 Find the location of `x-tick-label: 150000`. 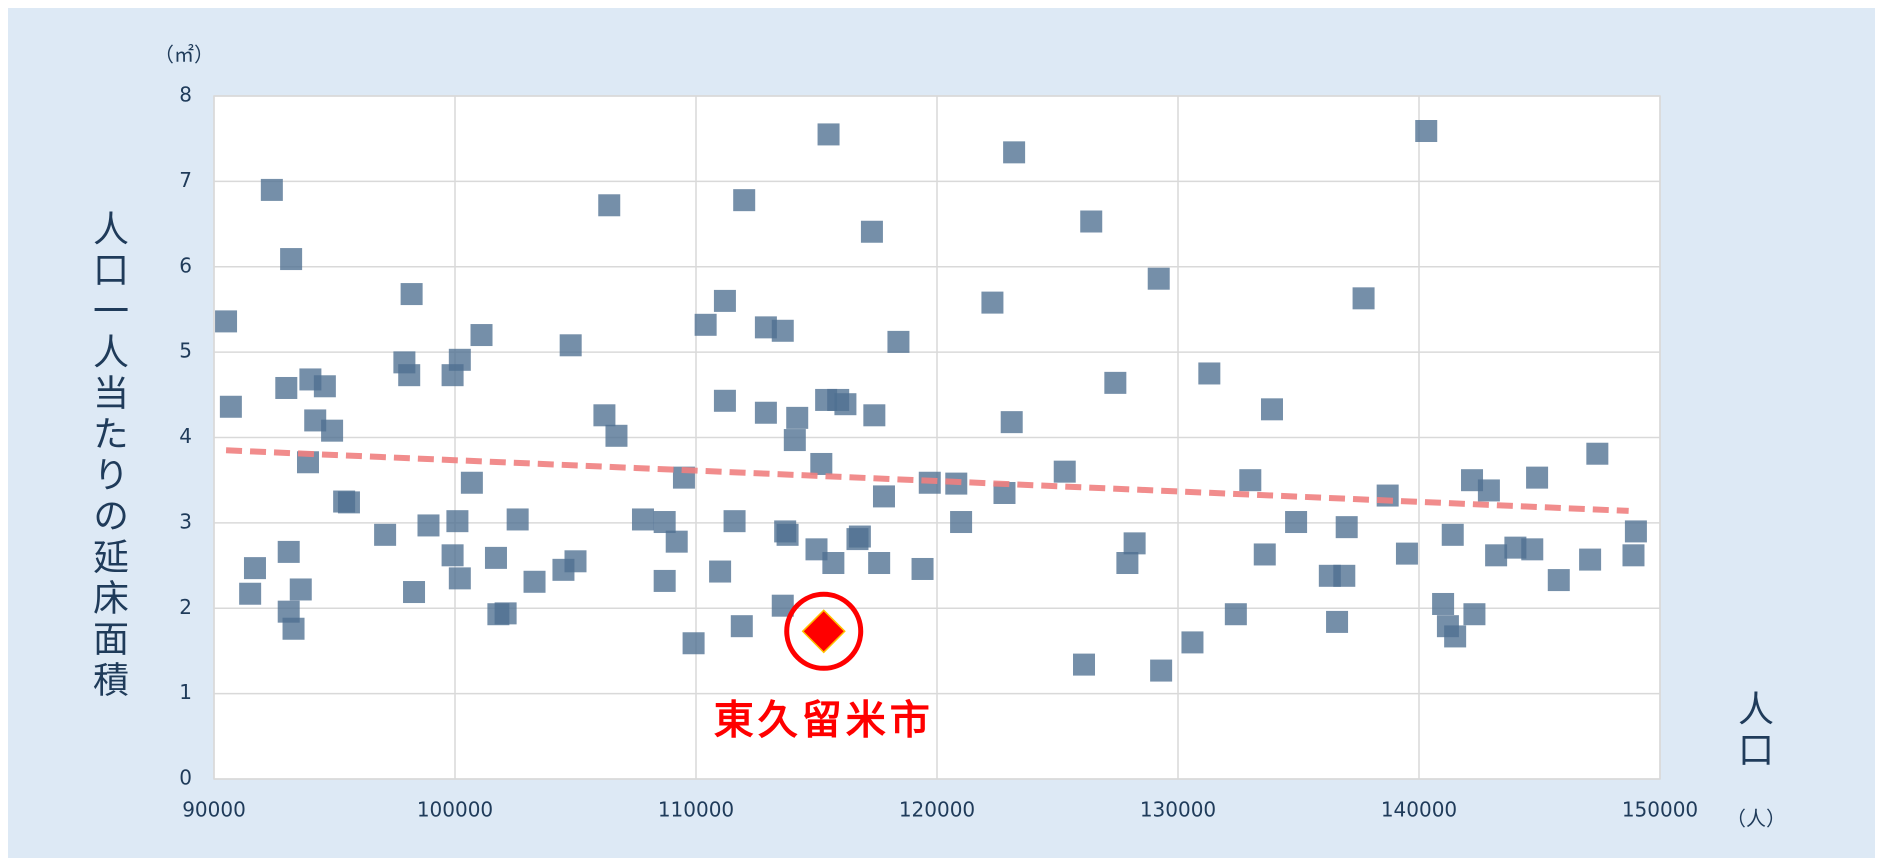

x-tick-label: 150000 is located at coordinates (1660, 810).